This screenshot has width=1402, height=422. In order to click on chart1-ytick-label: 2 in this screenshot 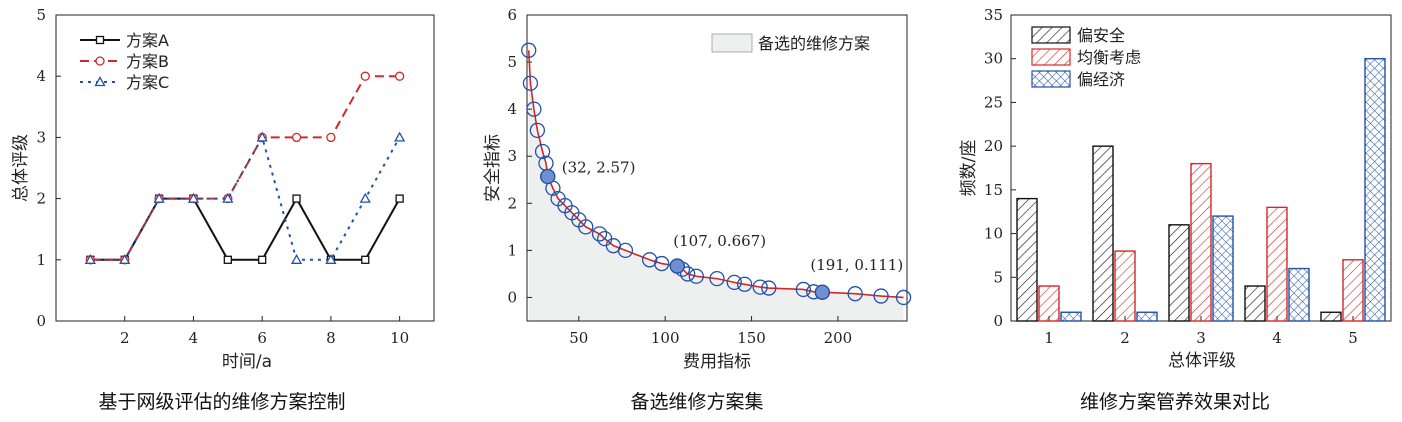, I will do `click(41, 199)`.